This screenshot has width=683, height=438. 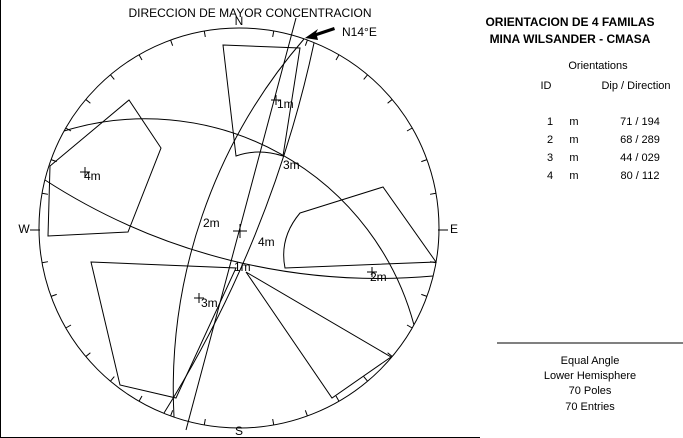 I want to click on title: MINA WILSANDER - CMASA, so click(x=570, y=39).